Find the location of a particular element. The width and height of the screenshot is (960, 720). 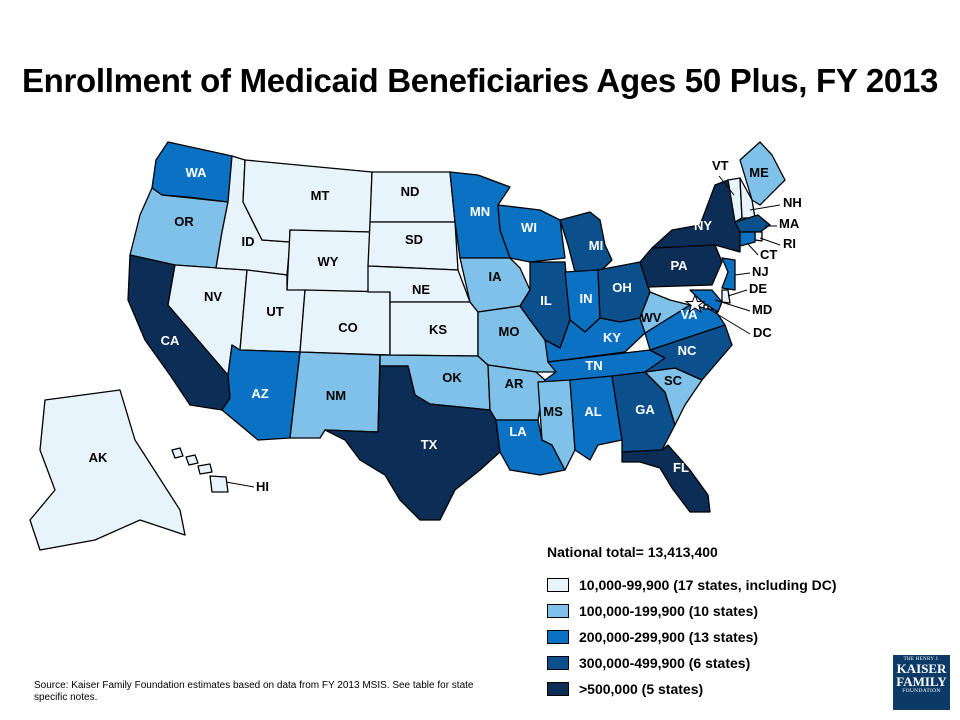

state-label-mt: MT is located at coordinates (320, 195).